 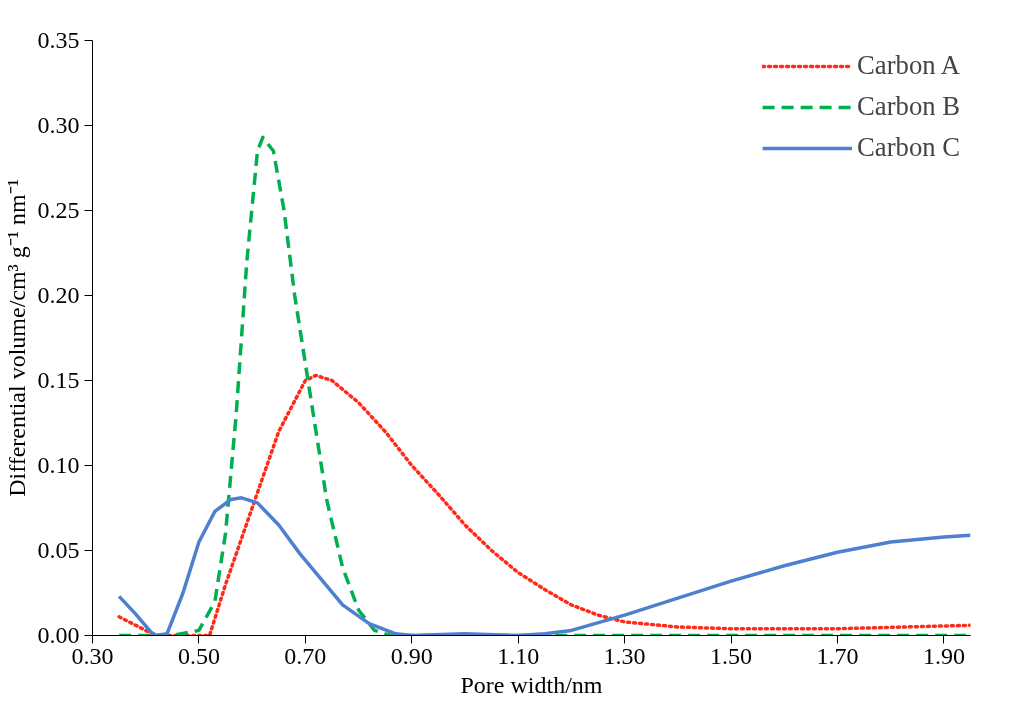 What do you see at coordinates (731, 655) in the screenshot?
I see `x-tick-label: 1.50` at bounding box center [731, 655].